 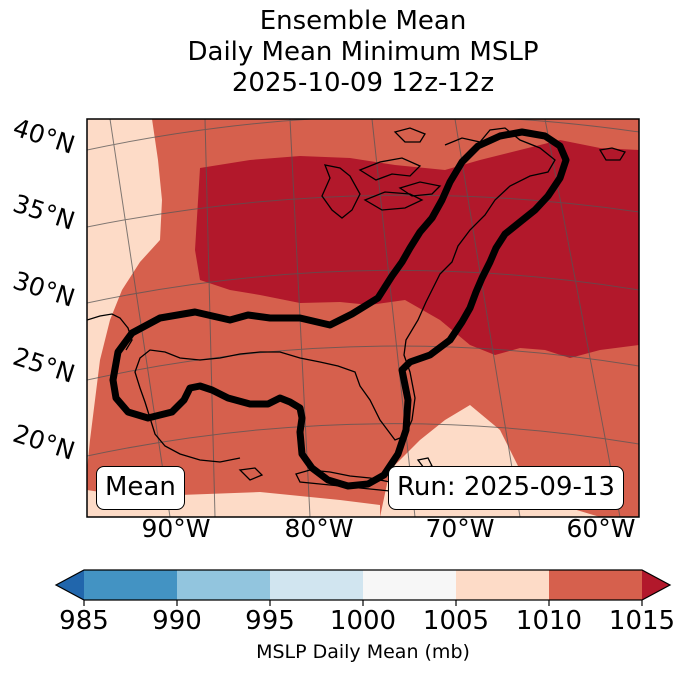 I want to click on lon-label-70w: 70°W, so click(x=460, y=528).